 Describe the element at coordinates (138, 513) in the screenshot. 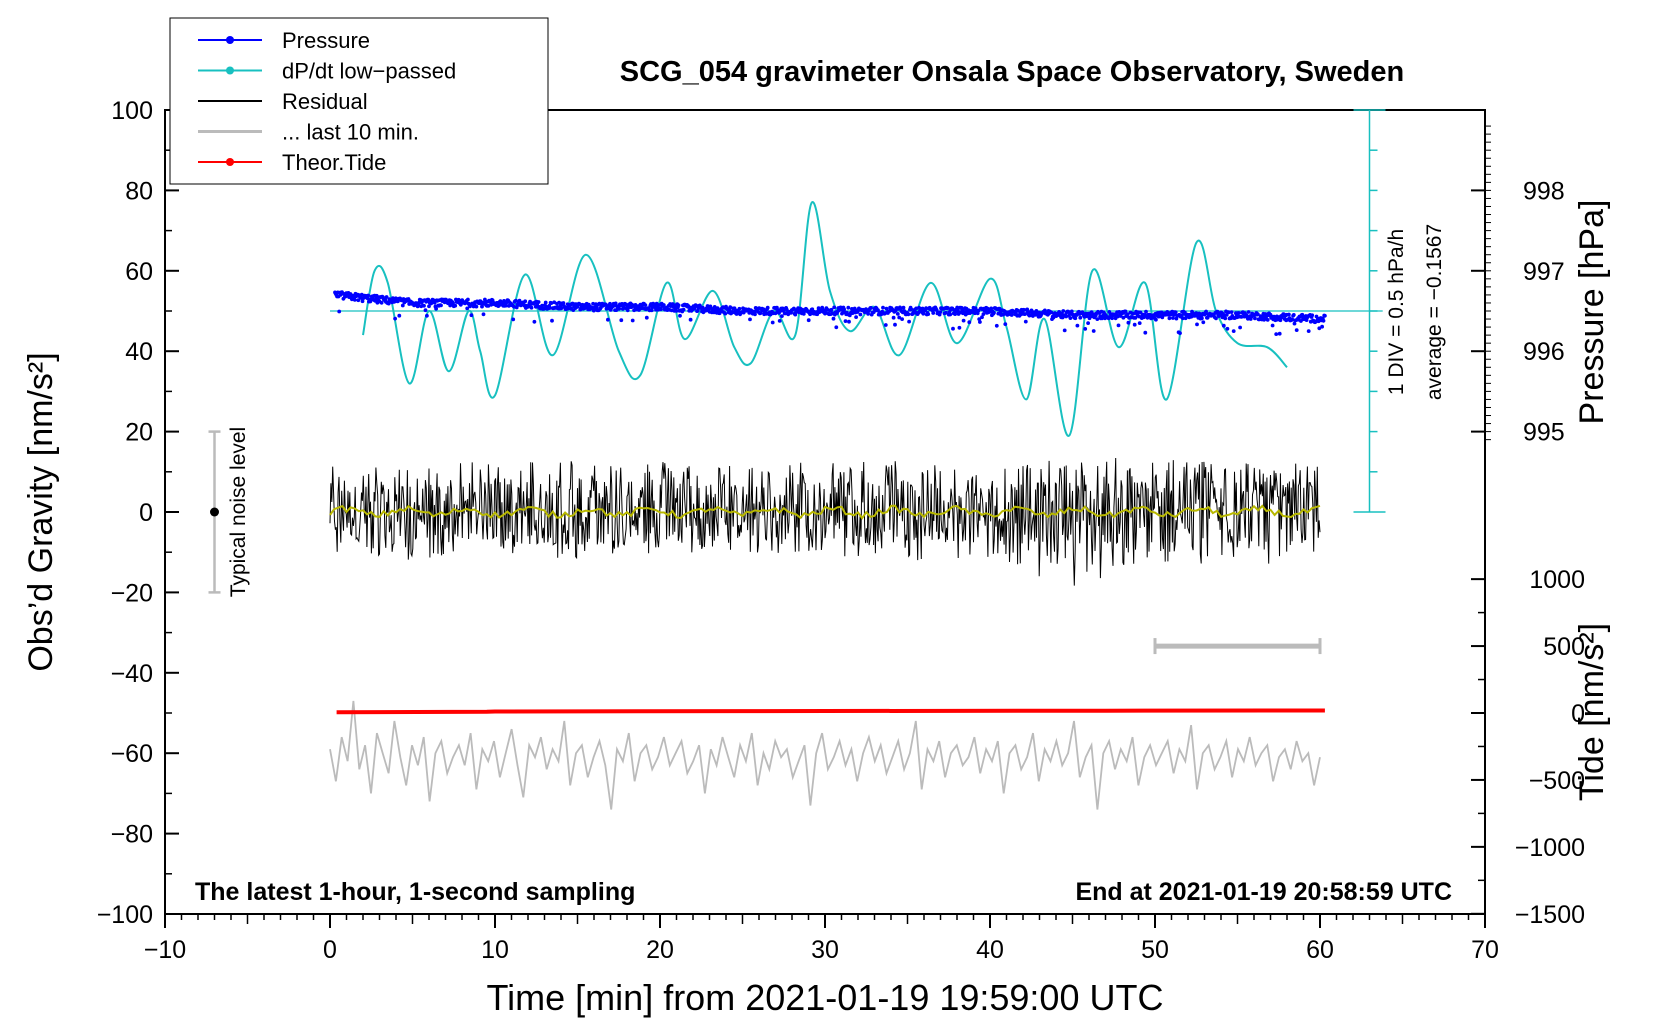

I see `left-axis-ticks: −100 −80 −60 −40 −20 0 20 40 60 80 100` at that location.